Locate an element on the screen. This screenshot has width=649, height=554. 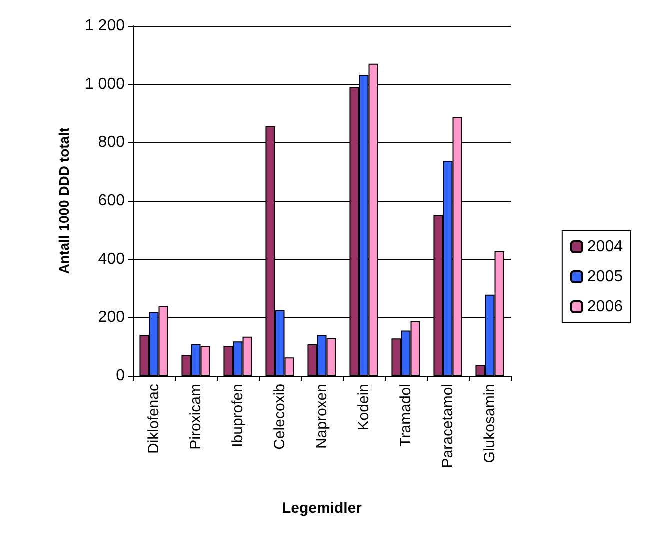
y-tick-label: 1 000 is located at coordinates (105, 84).